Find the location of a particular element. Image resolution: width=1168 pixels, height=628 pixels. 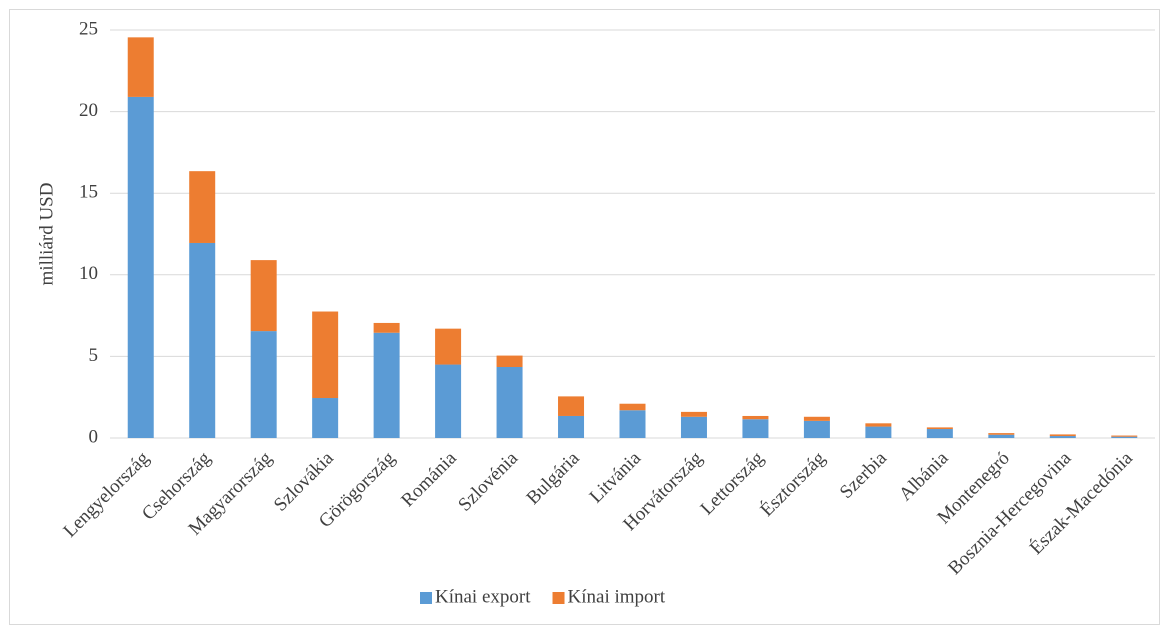

x-tick-label: Szerbia is located at coordinates (864, 475).